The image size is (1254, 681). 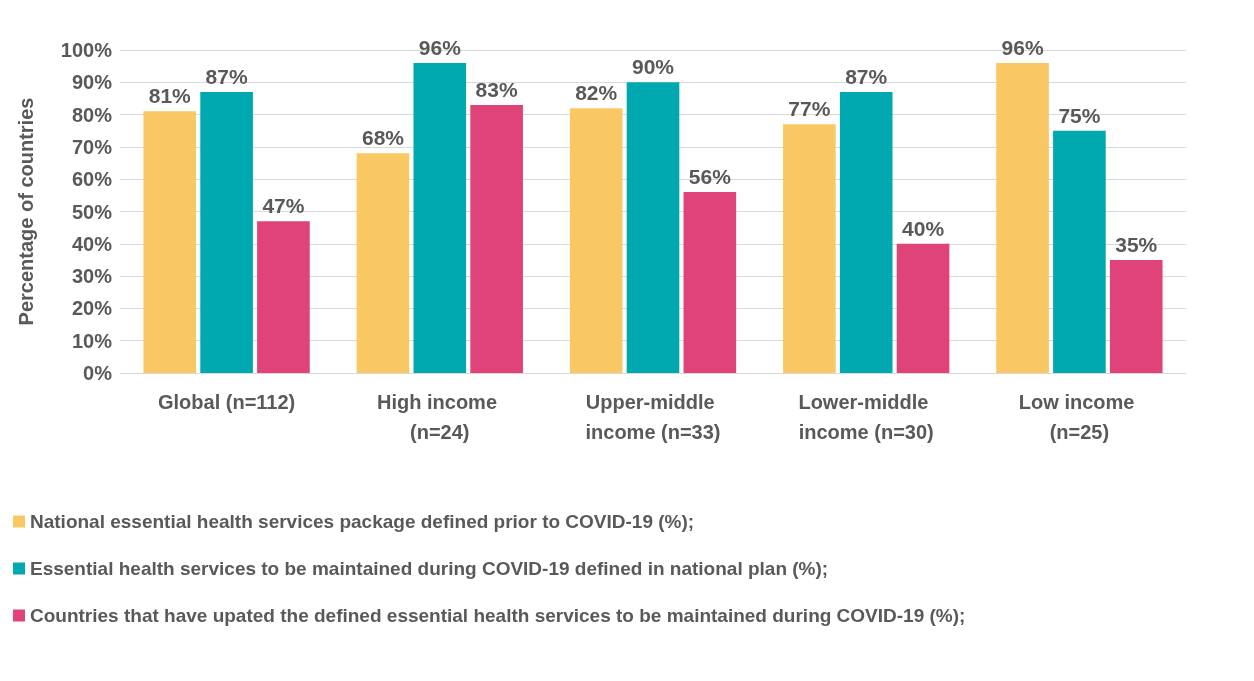 What do you see at coordinates (92, 114) in the screenshot?
I see `y-tick-label: 80%` at bounding box center [92, 114].